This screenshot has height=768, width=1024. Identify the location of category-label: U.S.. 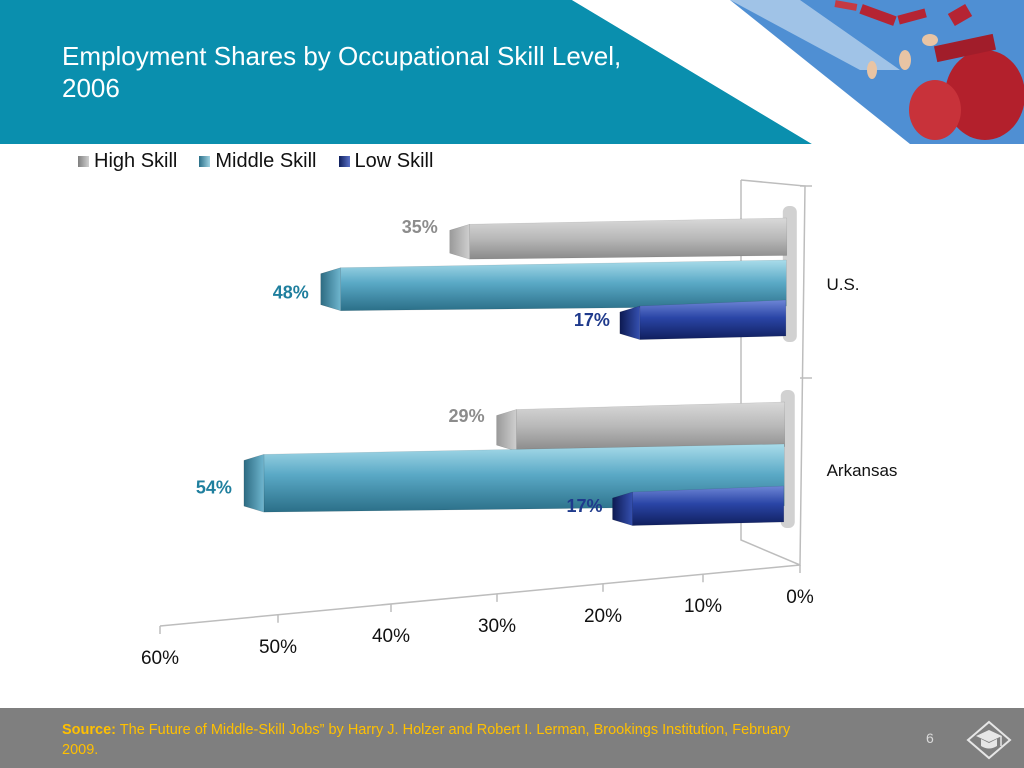
(842, 284).